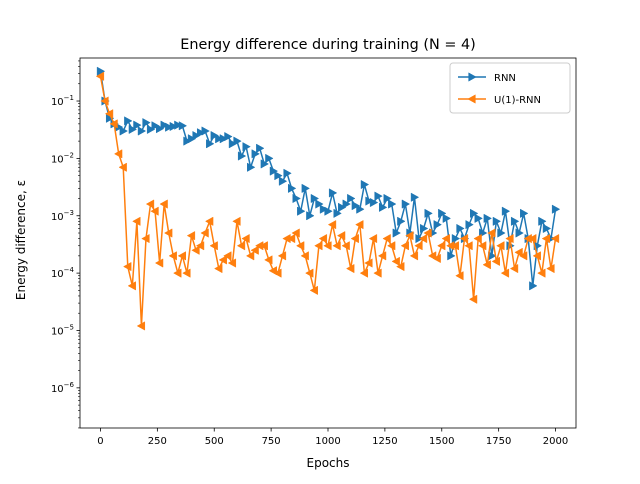 This screenshot has width=640, height=484. Describe the element at coordinates (214, 441) in the screenshot. I see `x-tick-label: 500` at that location.